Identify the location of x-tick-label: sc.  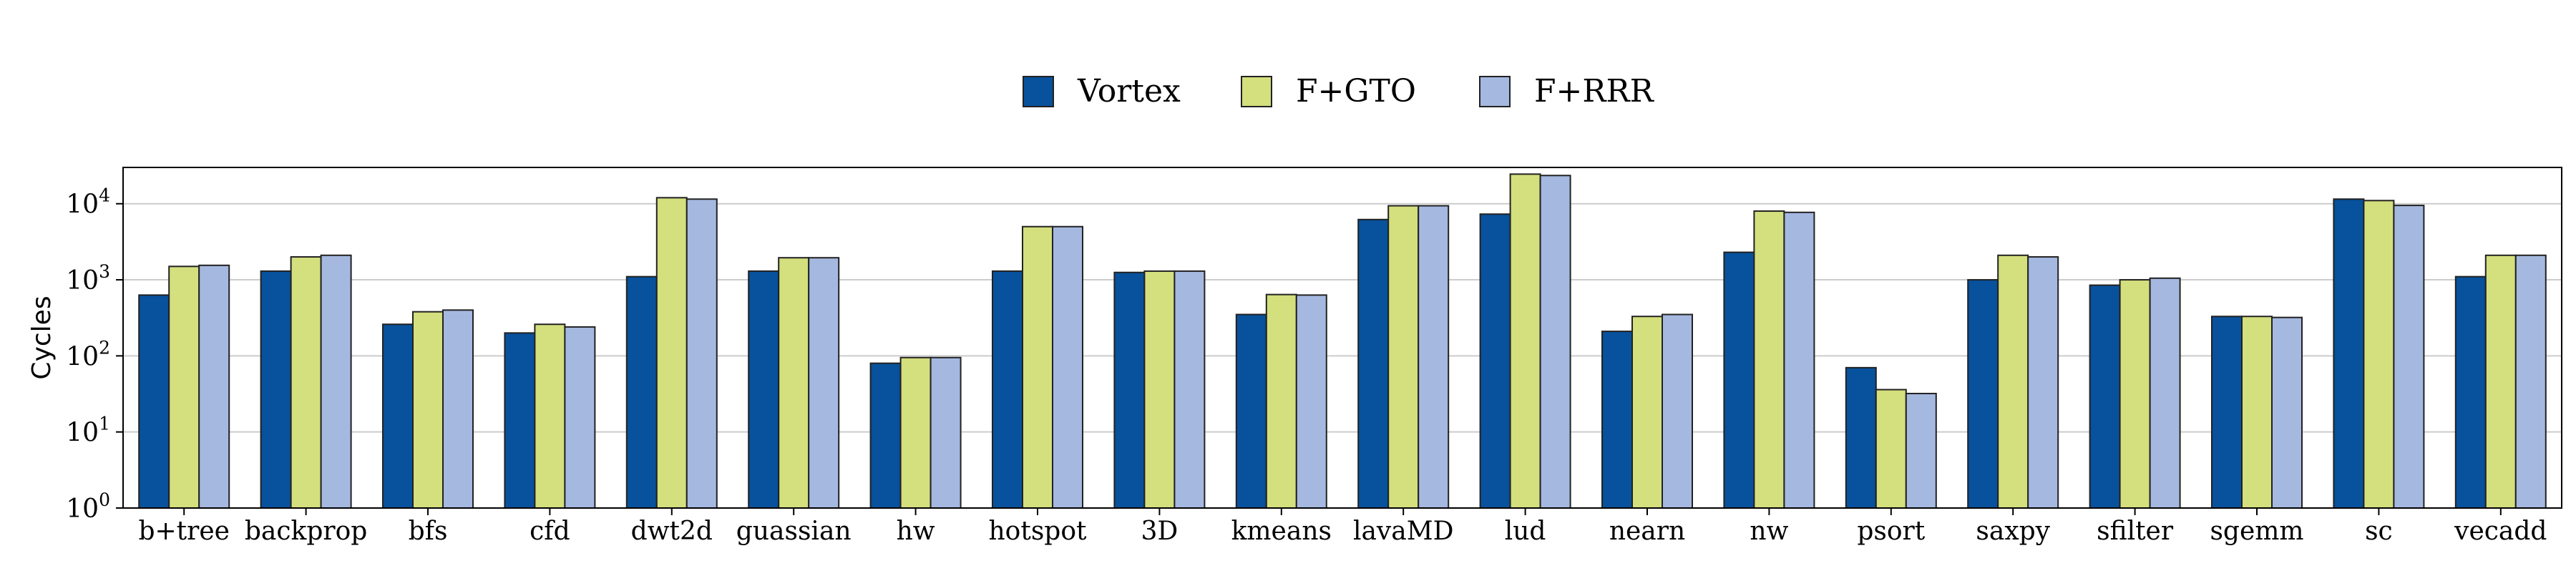
(2379, 531).